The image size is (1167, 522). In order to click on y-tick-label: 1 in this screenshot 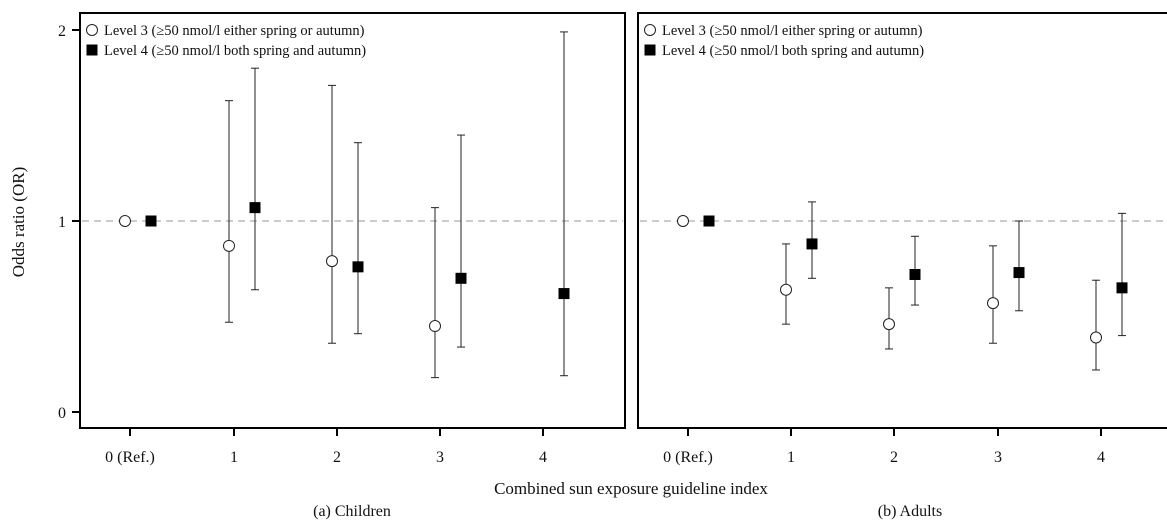, I will do `click(62, 222)`.